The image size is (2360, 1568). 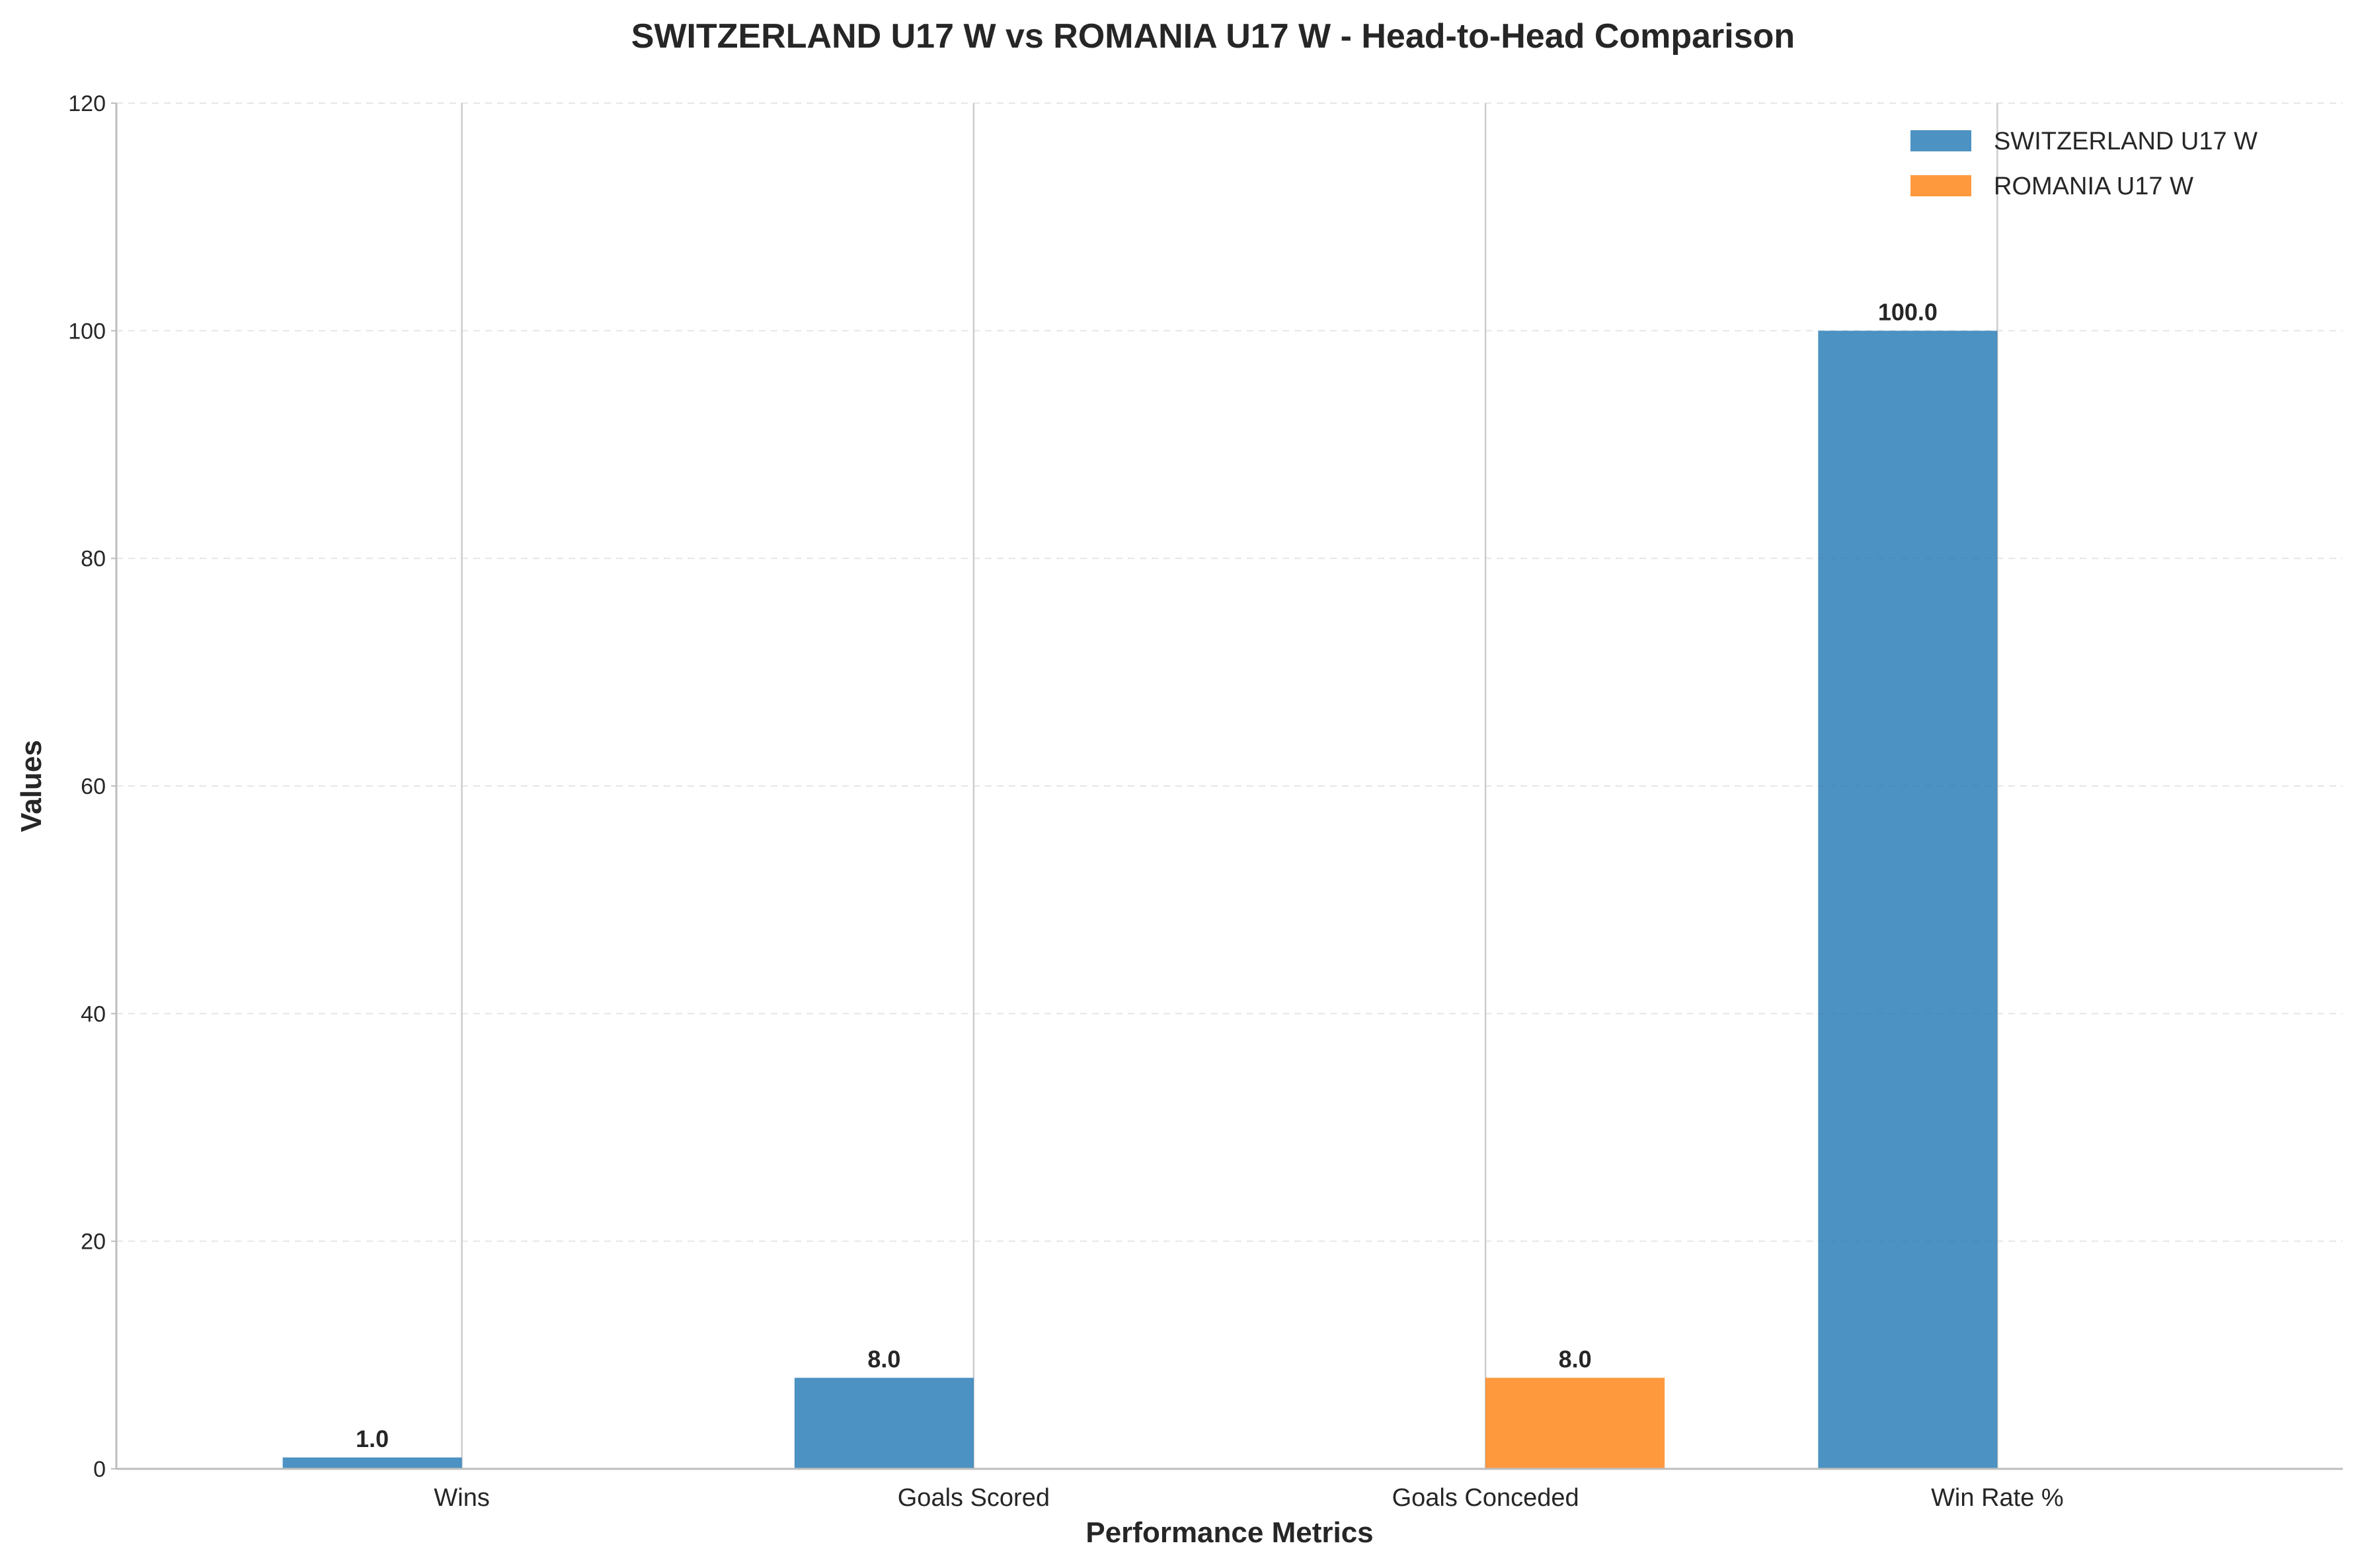 What do you see at coordinates (1485, 1498) in the screenshot?
I see `x-tick-label: Goals Conceded` at bounding box center [1485, 1498].